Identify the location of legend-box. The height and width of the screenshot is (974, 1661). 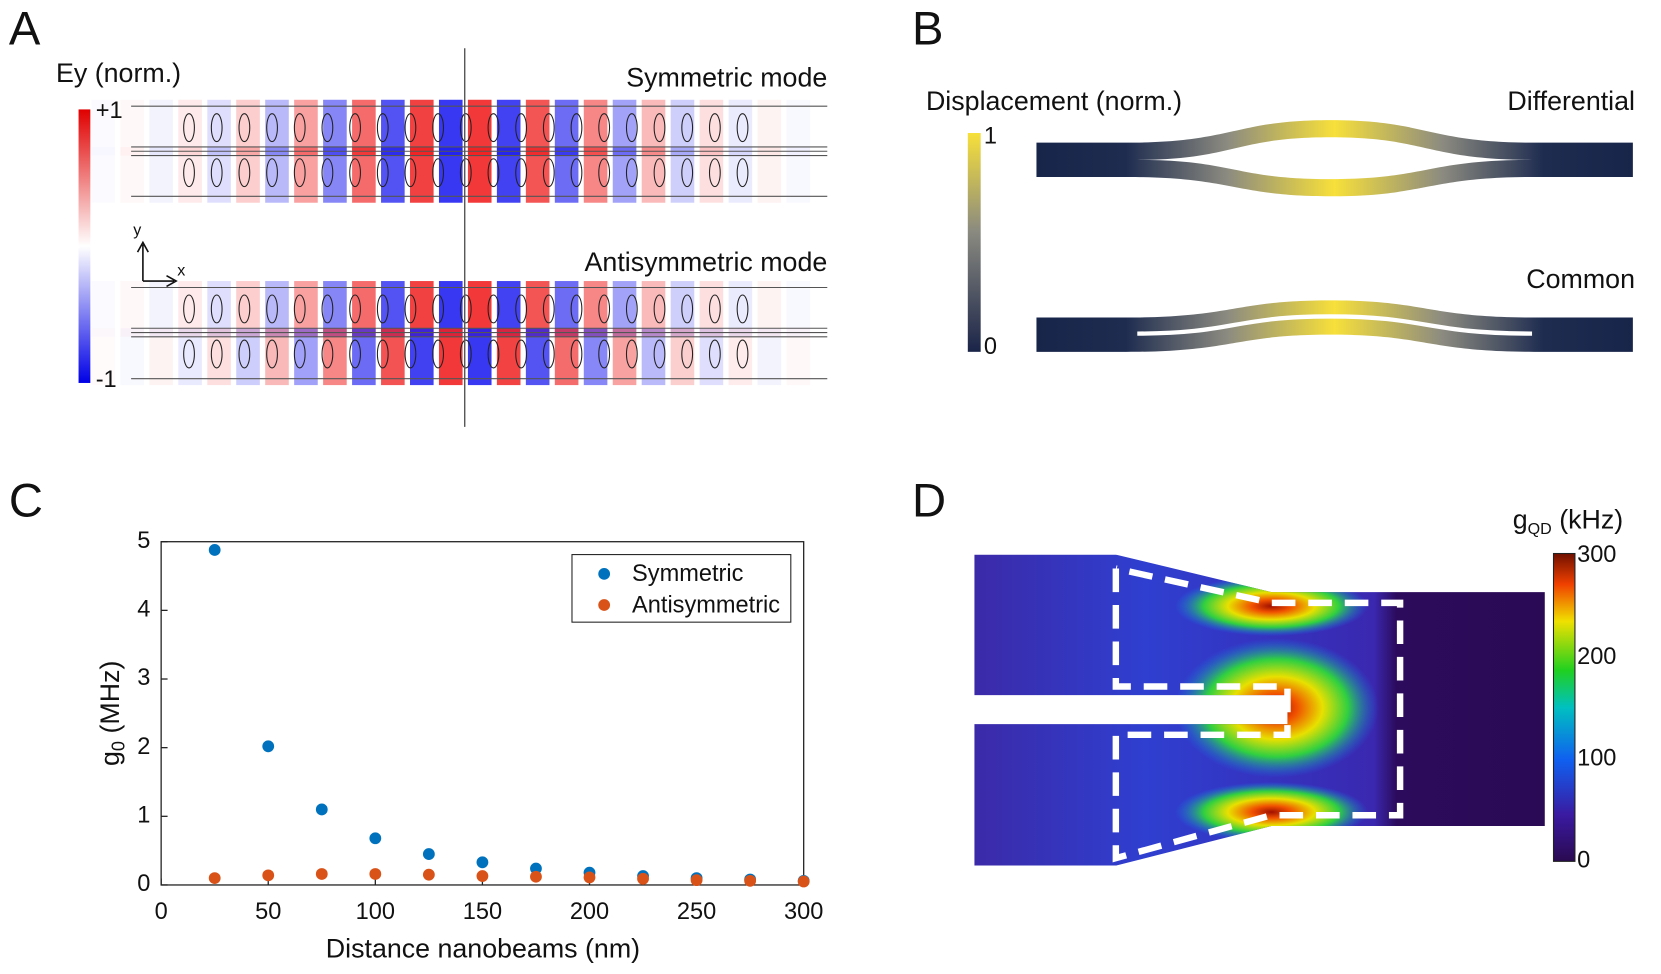
(681, 588).